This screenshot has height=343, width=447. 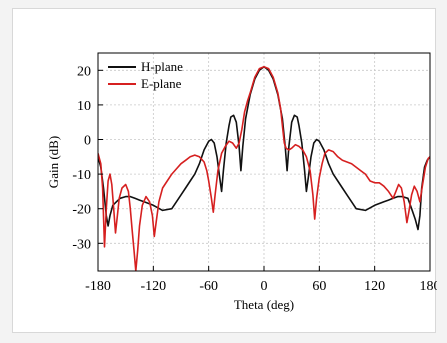 I want to click on legend-label: H-plane, so click(x=162, y=66).